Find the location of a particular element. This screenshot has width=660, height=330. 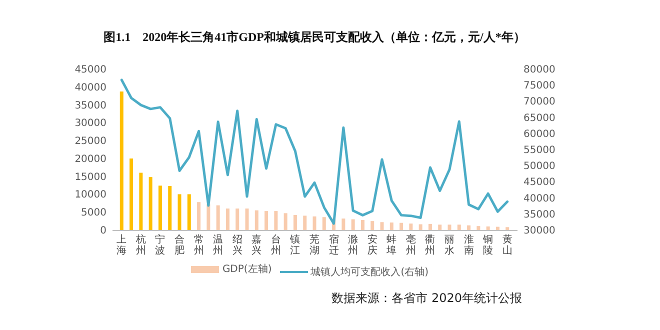

x-tick-label: 杭州 is located at coordinates (140, 245).